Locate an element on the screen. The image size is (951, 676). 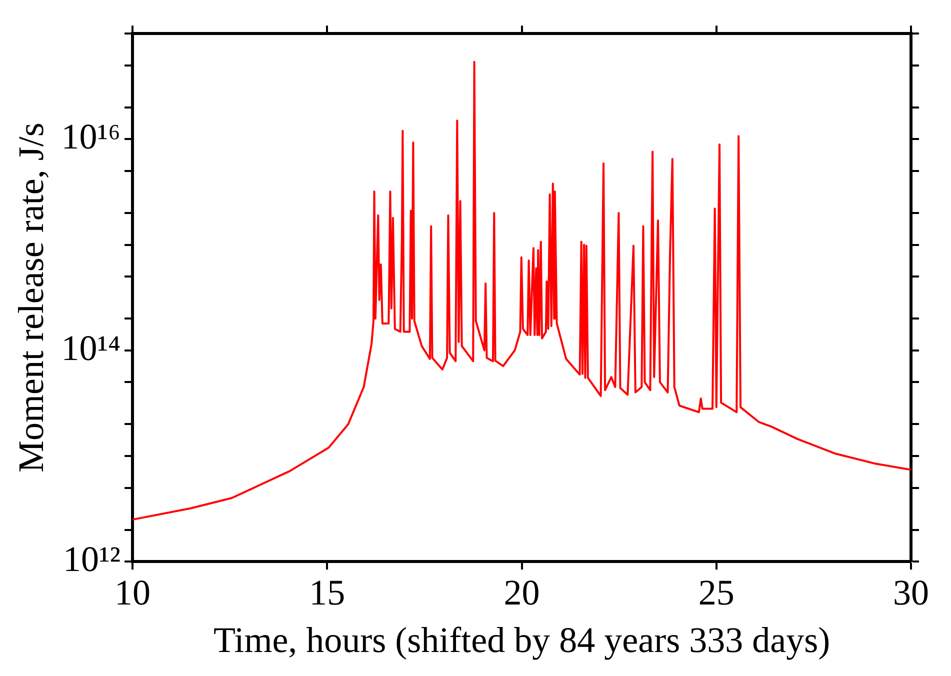
y-tick-label: 10¹⁶ is located at coordinates (91, 136).